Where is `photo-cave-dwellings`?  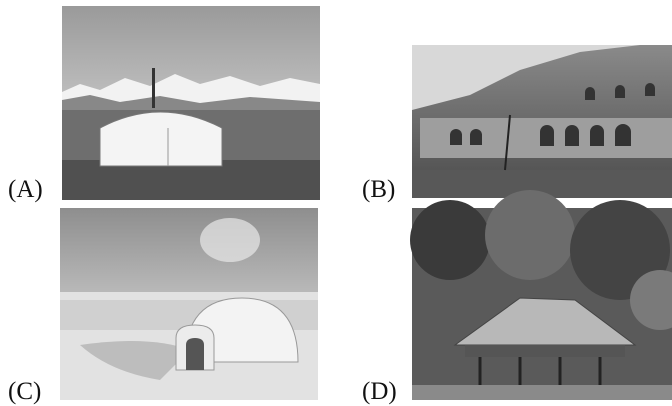
photo-cave-dwellings is located at coordinates (542, 121).